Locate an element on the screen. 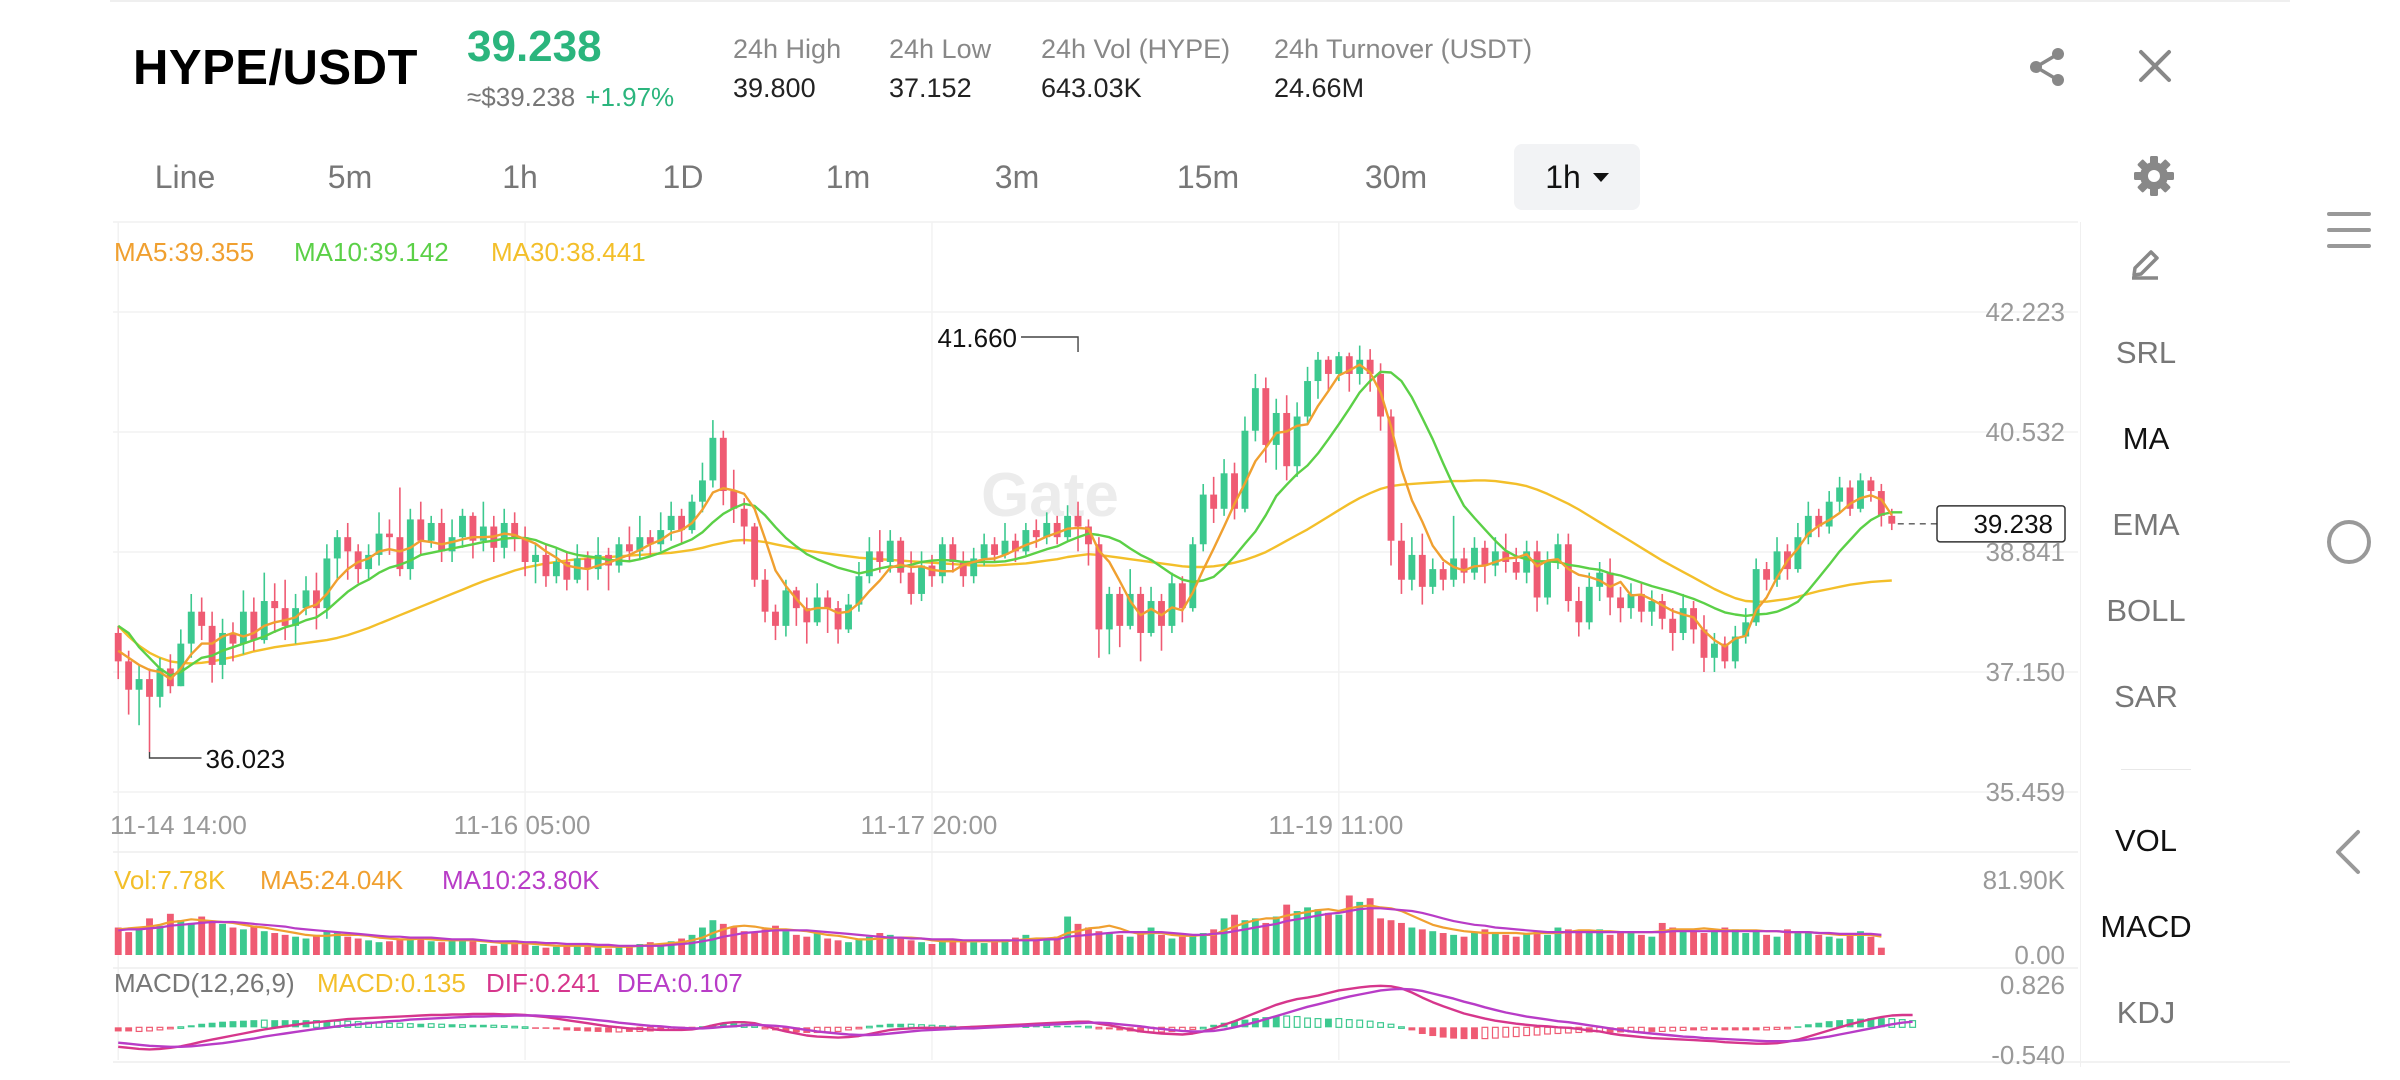 This screenshot has height=1080, width=2400. legend-ma5: MA5:39.355 is located at coordinates (184, 252).